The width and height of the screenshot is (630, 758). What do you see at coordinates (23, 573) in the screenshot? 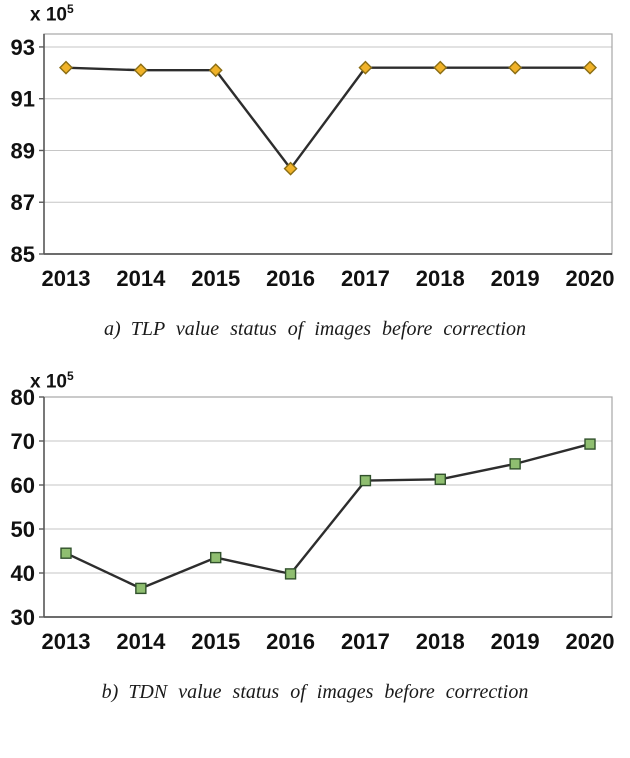
I see `svg-text: 40` at bounding box center [23, 573].